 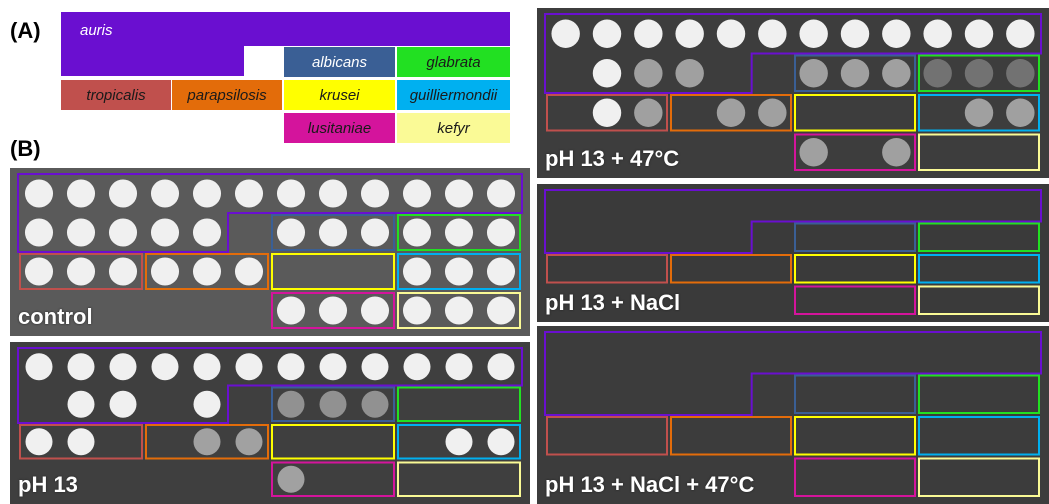 I want to click on legend-auris-shape, so click(x=285, y=44).